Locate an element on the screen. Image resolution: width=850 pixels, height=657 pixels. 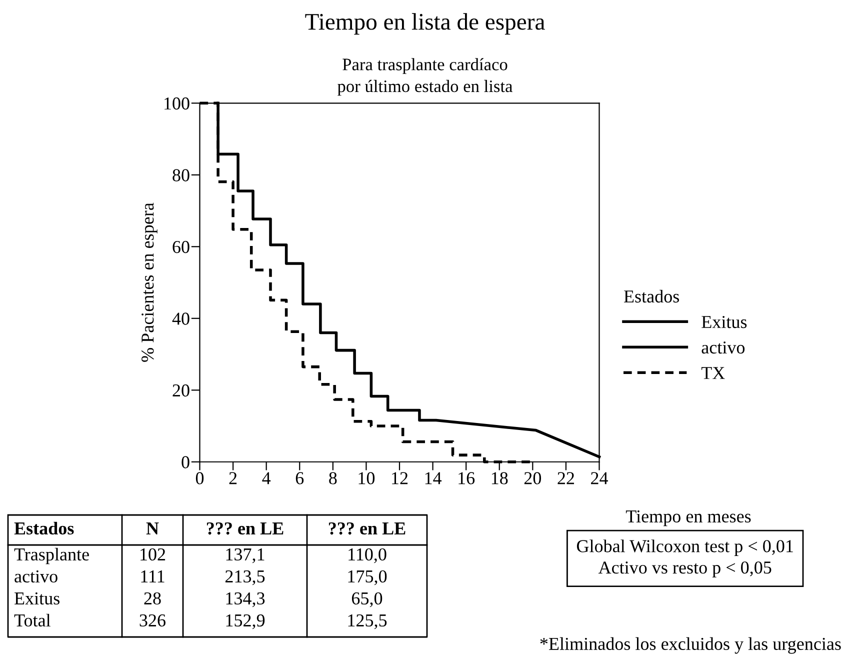
text: 28 is located at coordinates (152, 598).